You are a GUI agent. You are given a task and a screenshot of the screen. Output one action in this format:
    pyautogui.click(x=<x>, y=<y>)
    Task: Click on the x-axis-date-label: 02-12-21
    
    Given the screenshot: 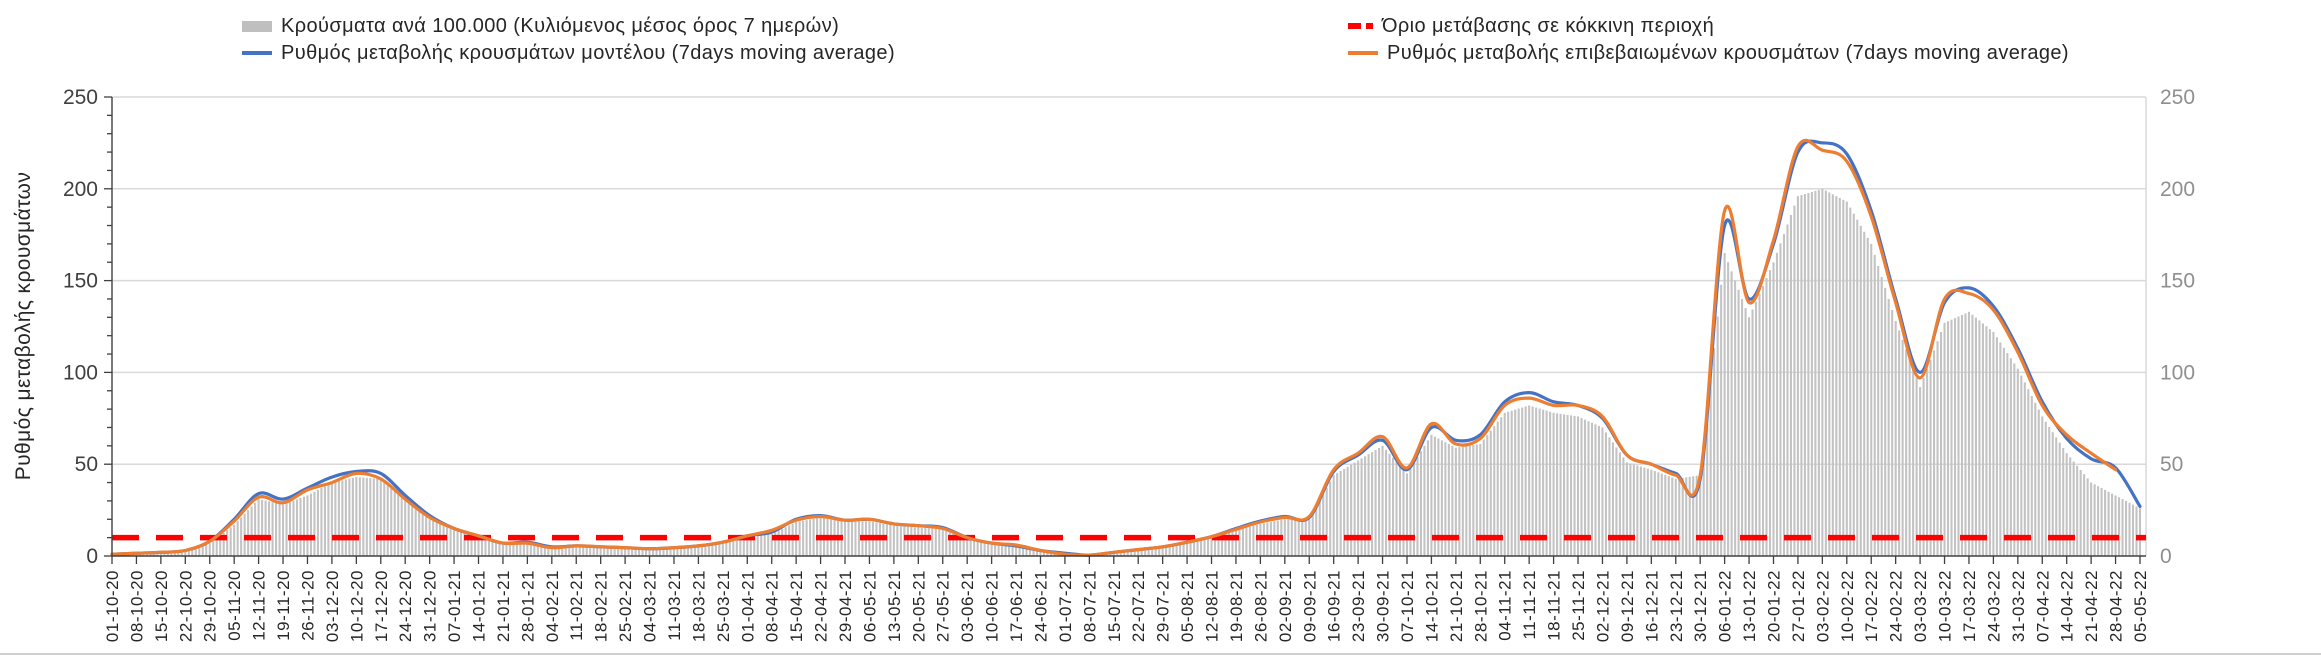 What is the action you would take?
    pyautogui.click(x=1603, y=606)
    